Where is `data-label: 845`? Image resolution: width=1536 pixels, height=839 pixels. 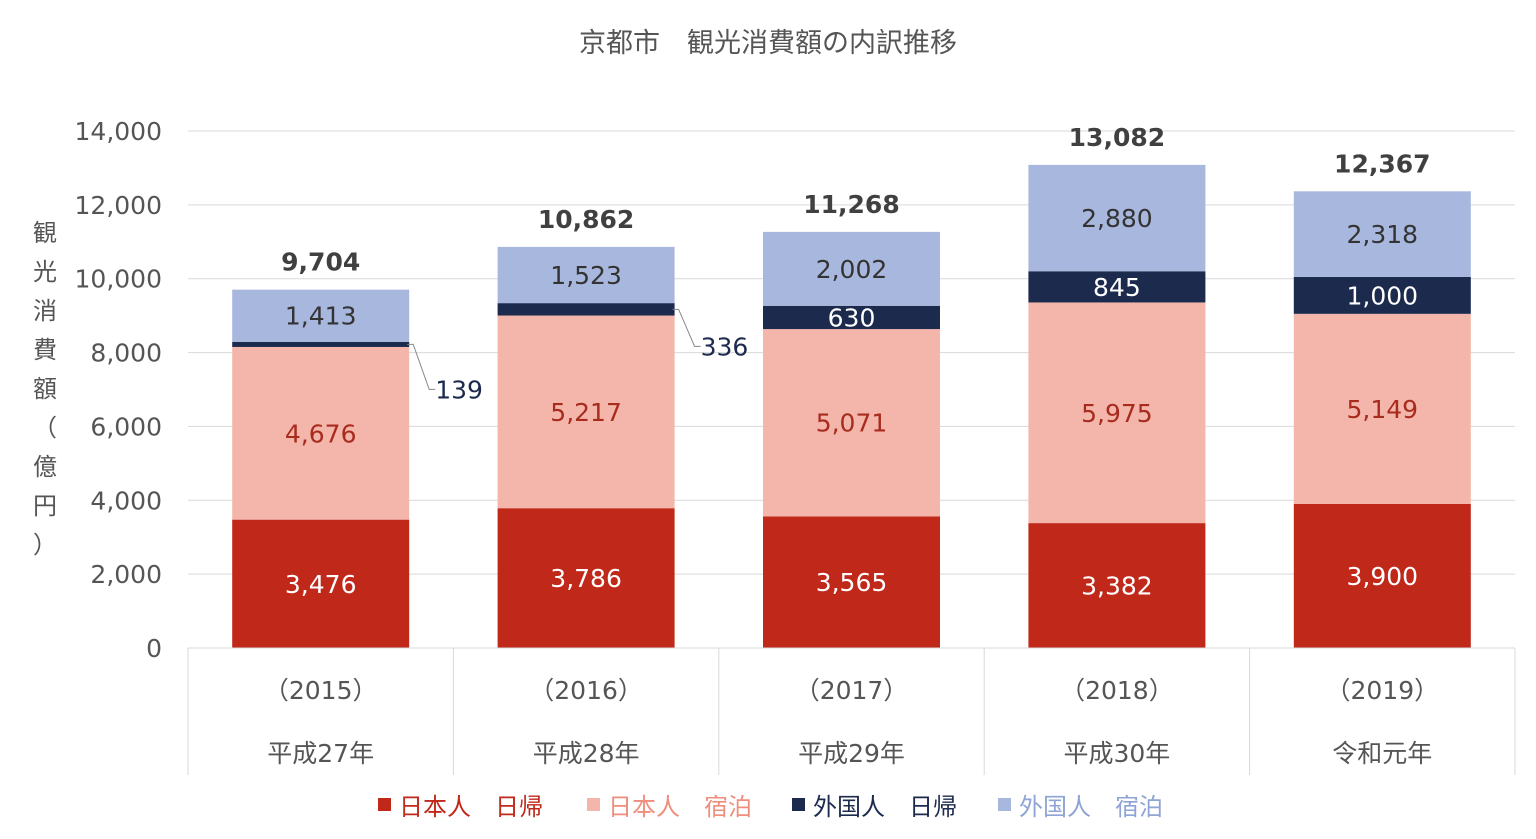
data-label: 845 is located at coordinates (1117, 287).